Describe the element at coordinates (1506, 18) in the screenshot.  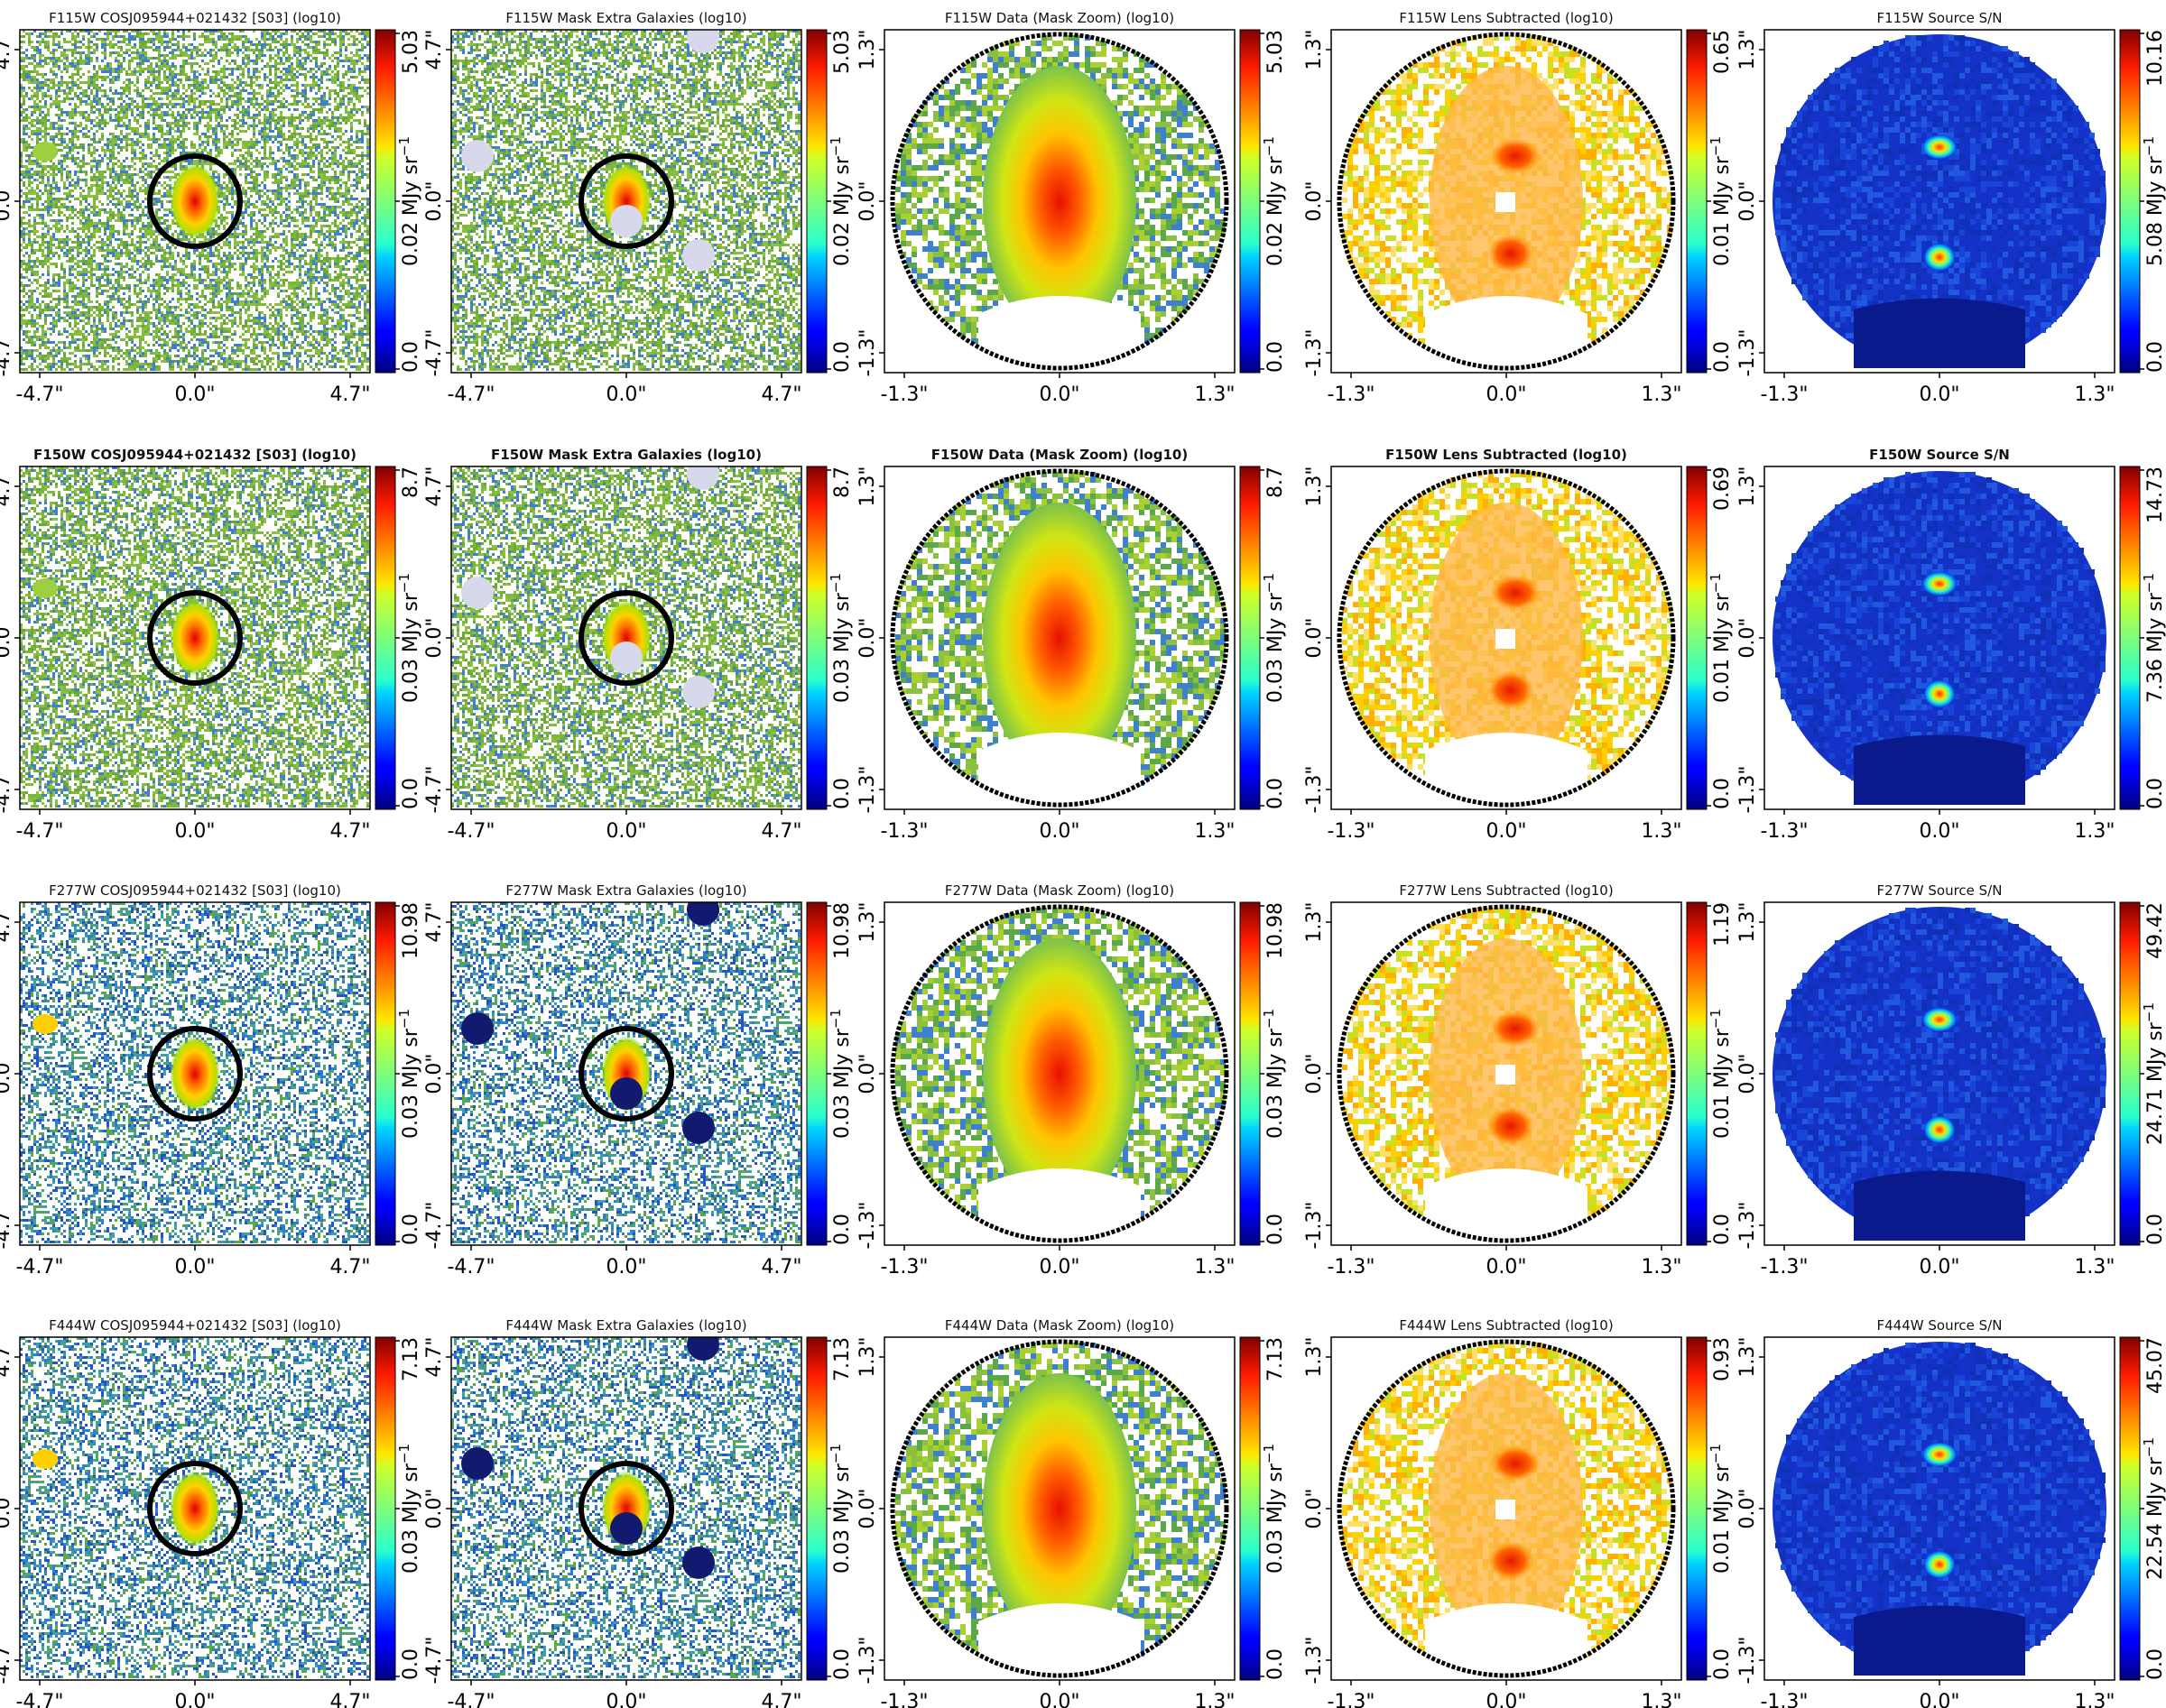
I see `panel-title: F115W Lens Subtracted (log10)` at that location.